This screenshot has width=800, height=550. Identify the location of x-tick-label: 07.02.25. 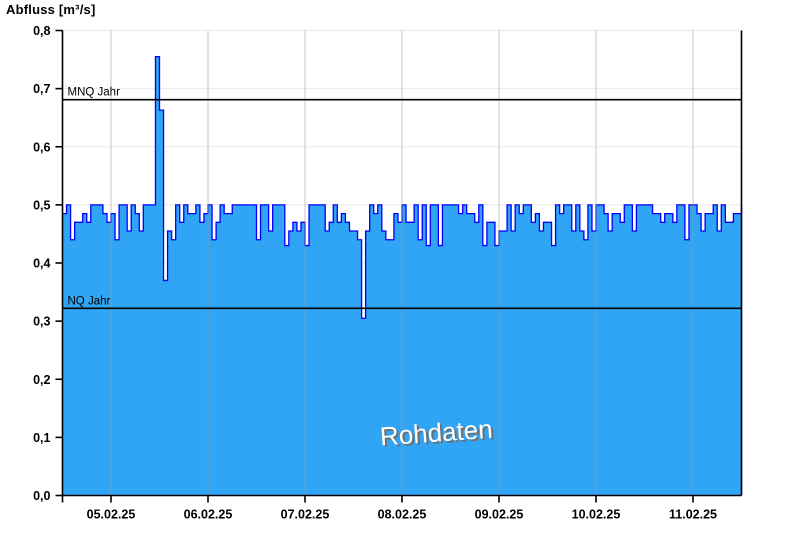
(305, 515).